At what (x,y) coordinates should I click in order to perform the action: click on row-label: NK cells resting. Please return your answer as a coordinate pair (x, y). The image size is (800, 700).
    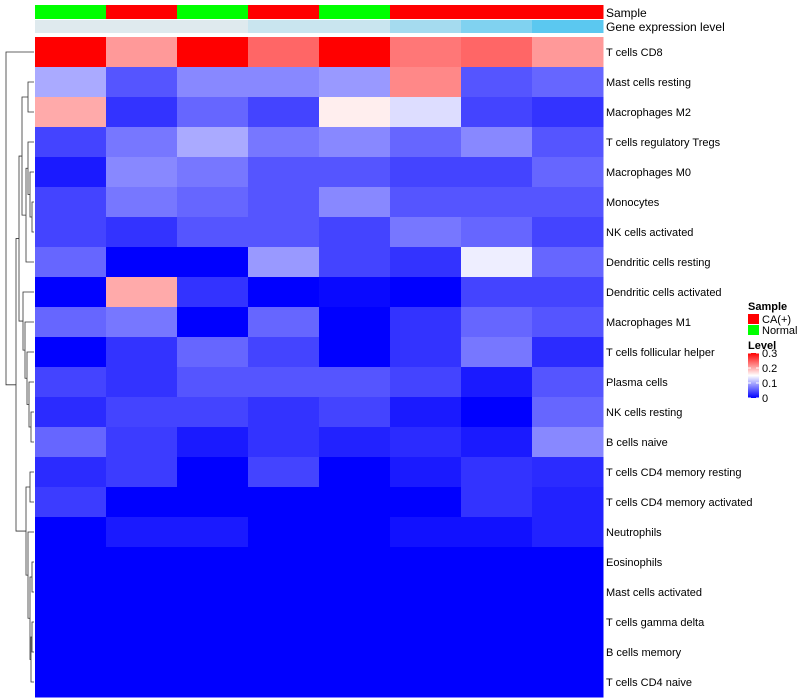
    Looking at the image, I should click on (644, 413).